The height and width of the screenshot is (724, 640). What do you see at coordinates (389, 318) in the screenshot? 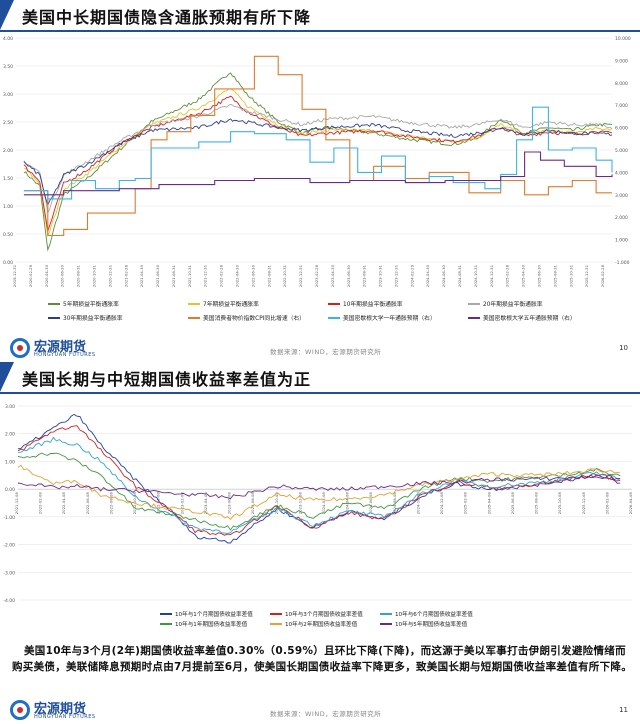
I see `legend-label: 美国密歇根大学一年通胀预期（右）` at bounding box center [389, 318].